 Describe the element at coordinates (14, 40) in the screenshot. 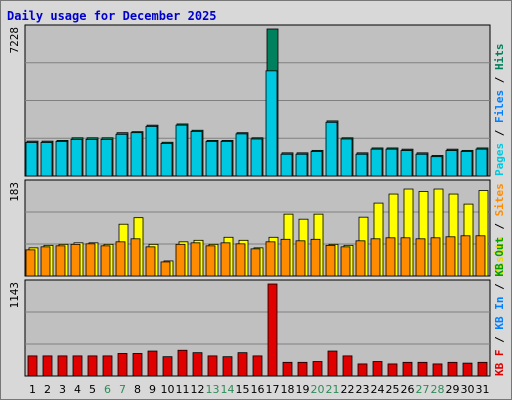

I see `y-max-label: 7228` at that location.